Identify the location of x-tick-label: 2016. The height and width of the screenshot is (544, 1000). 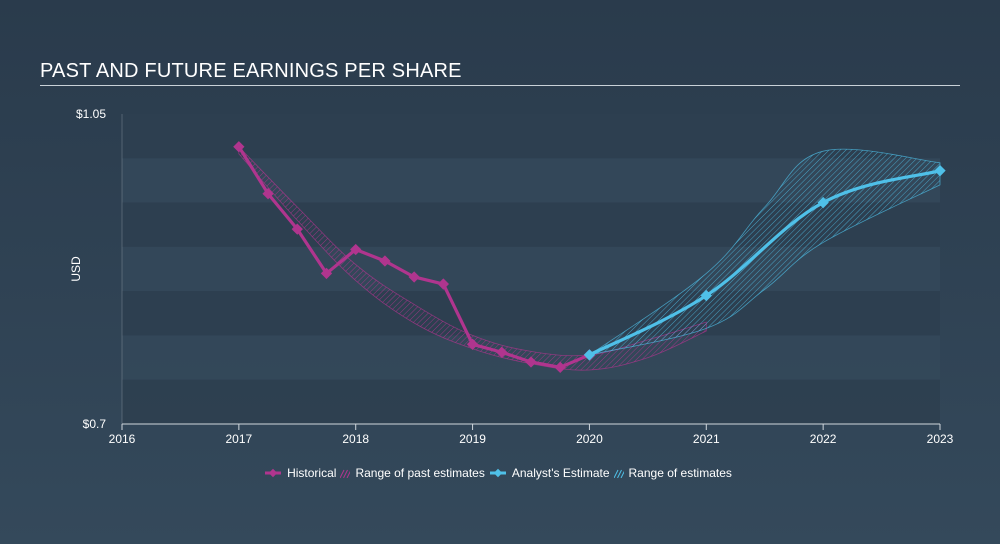
(122, 439).